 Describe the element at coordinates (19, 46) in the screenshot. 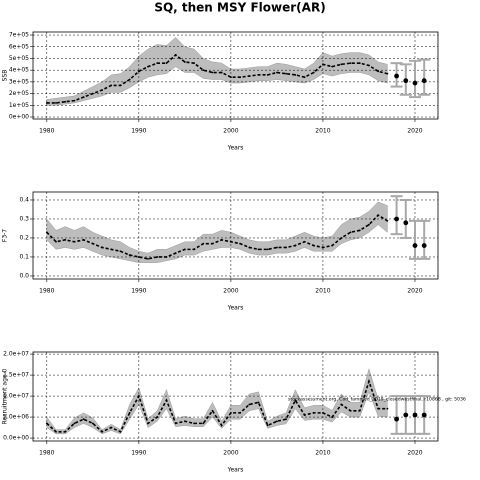

I see `y-tick-label: 6e+05` at that location.